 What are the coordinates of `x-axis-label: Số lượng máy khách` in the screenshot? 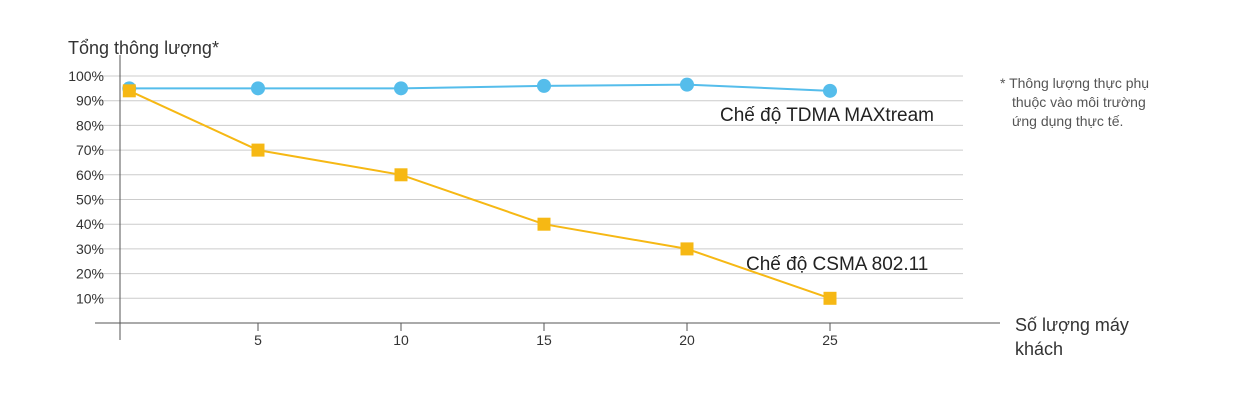 It's located at (1072, 337).